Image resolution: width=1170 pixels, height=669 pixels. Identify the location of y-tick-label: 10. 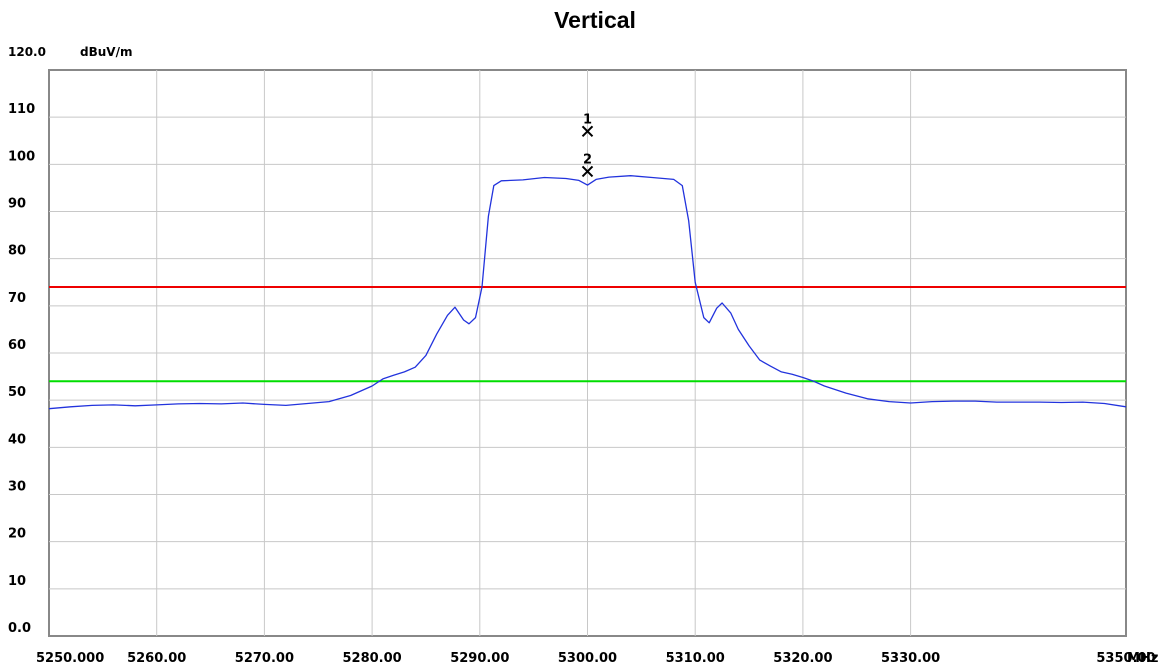
(17, 581).